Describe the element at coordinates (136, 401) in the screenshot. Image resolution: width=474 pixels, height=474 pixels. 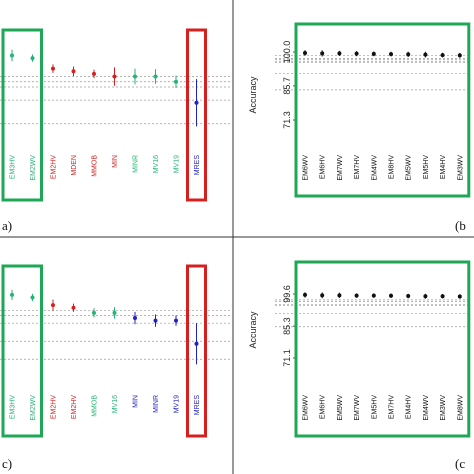
I see `panel-c-x-tick-label: MIN` at that location.